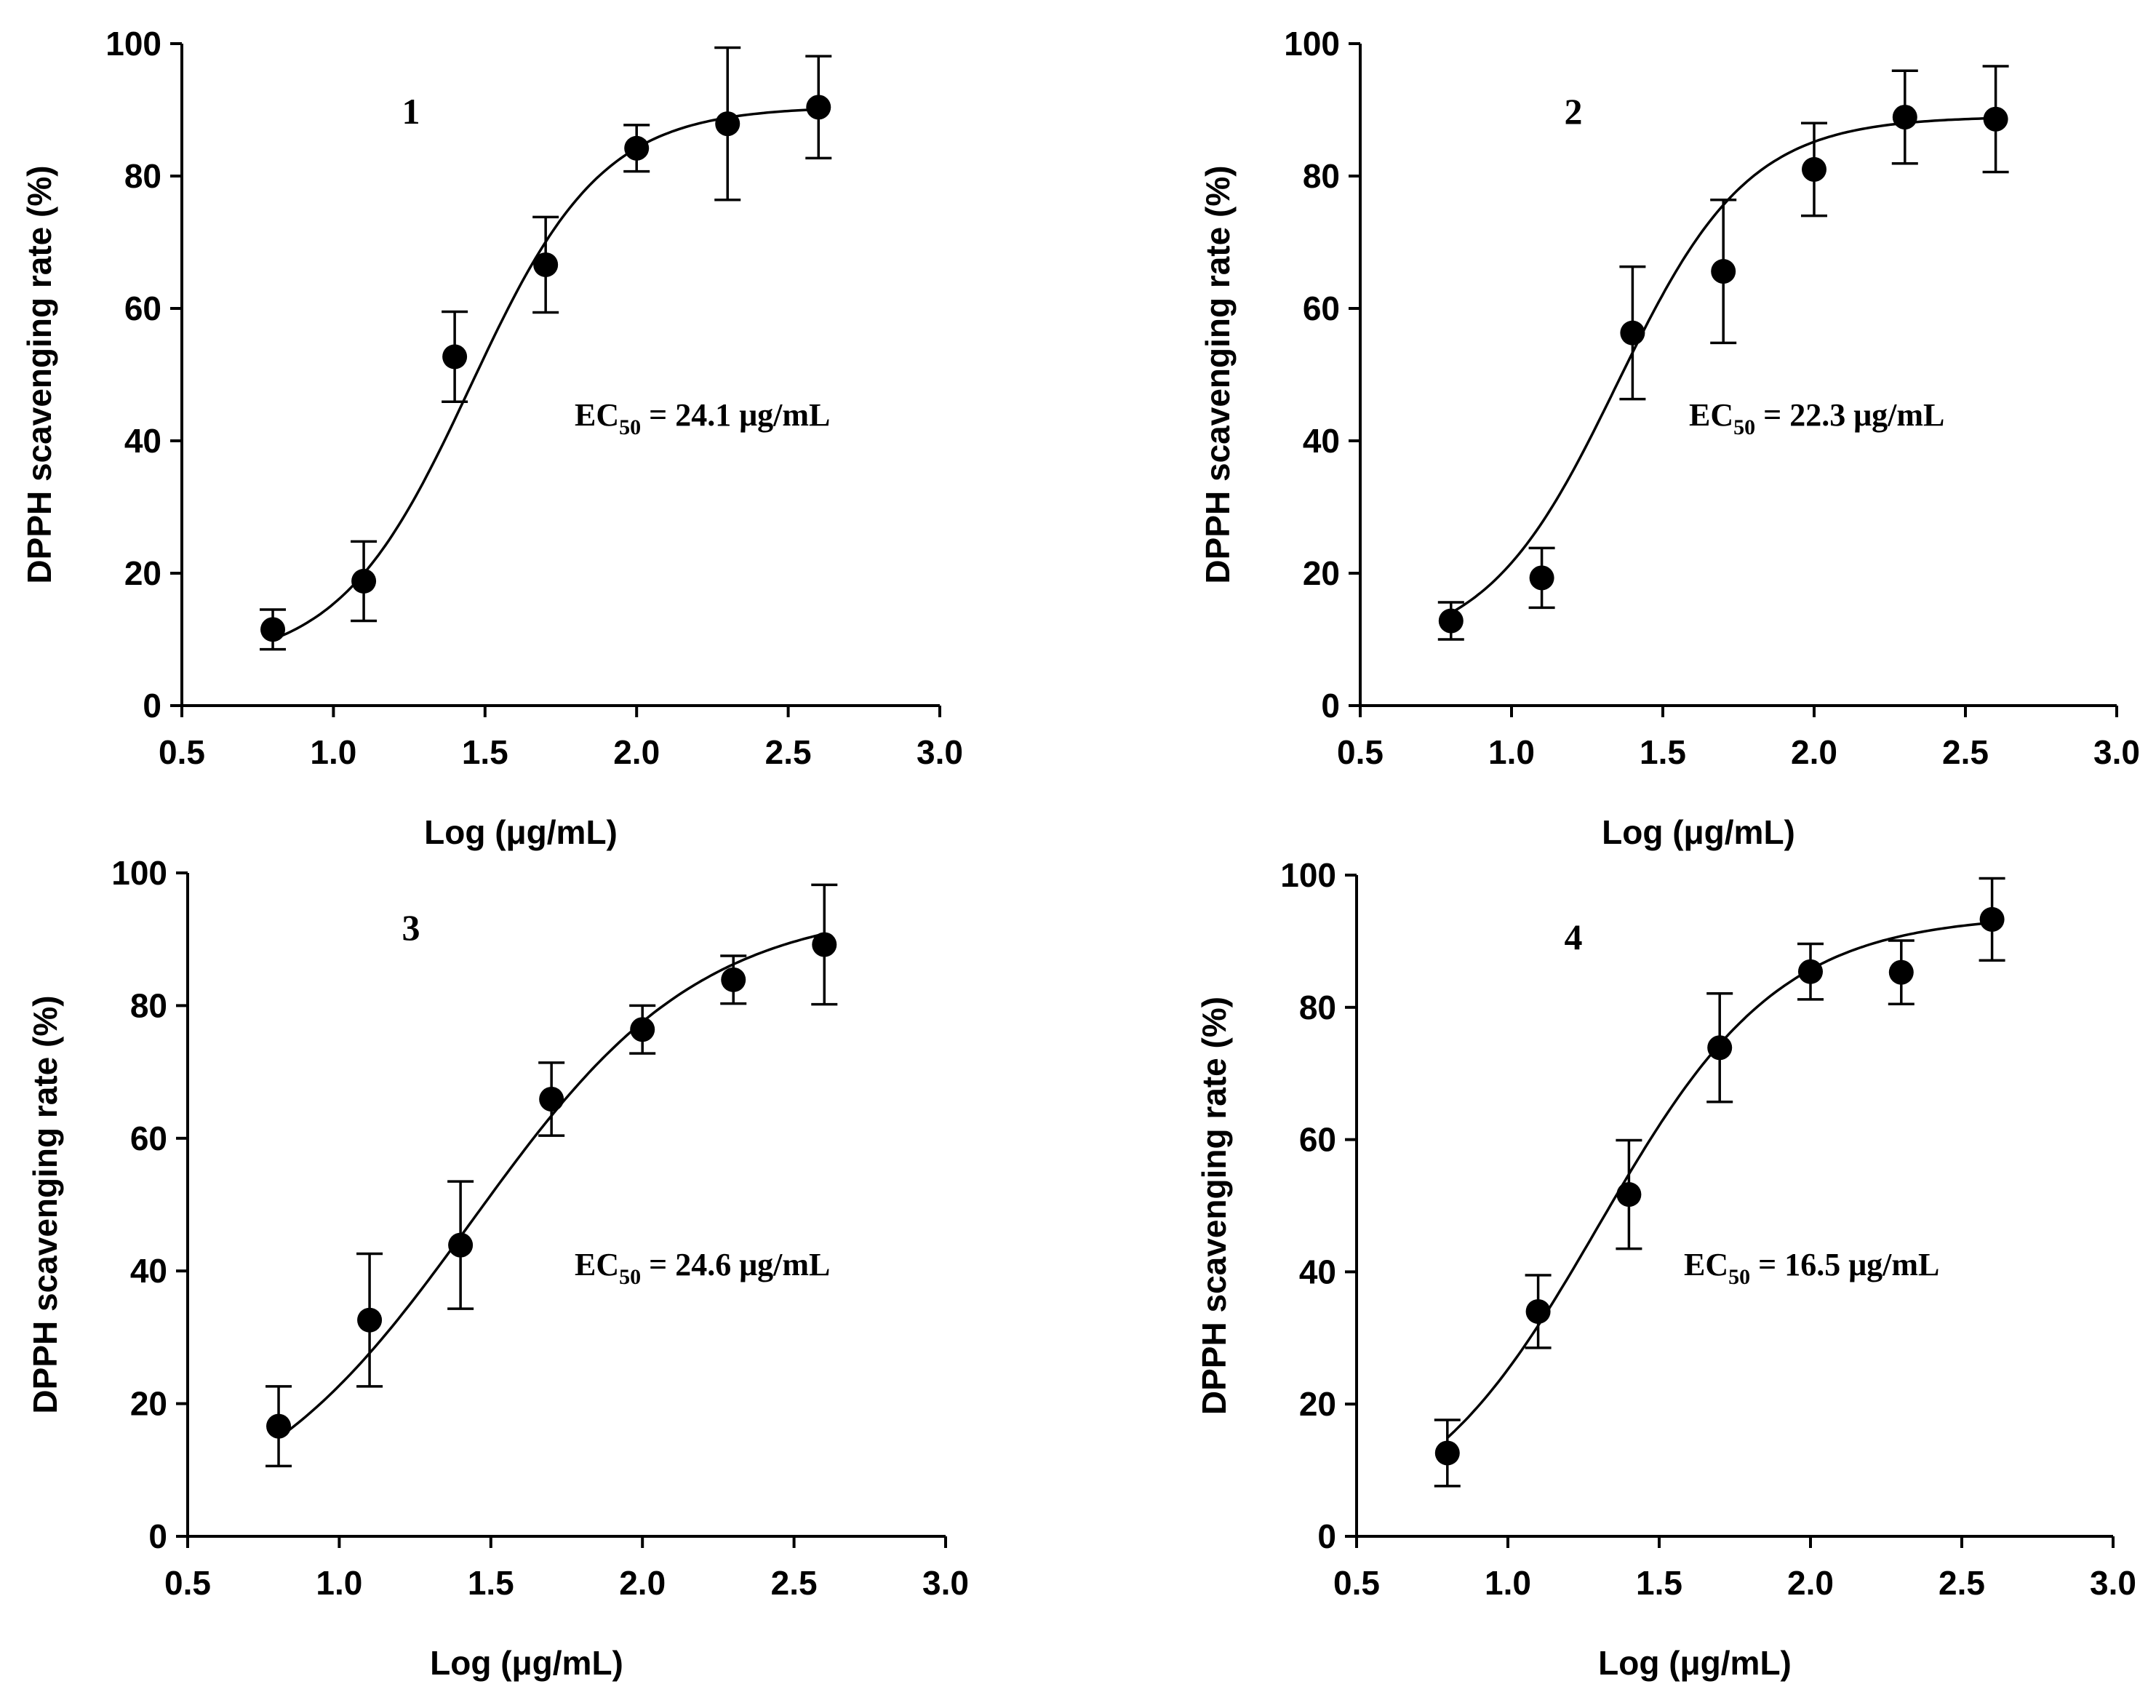 The height and width of the screenshot is (1708, 2156). What do you see at coordinates (1844, 1264) in the screenshot?
I see `ec50-value: = 16.5 μg/mL` at bounding box center [1844, 1264].